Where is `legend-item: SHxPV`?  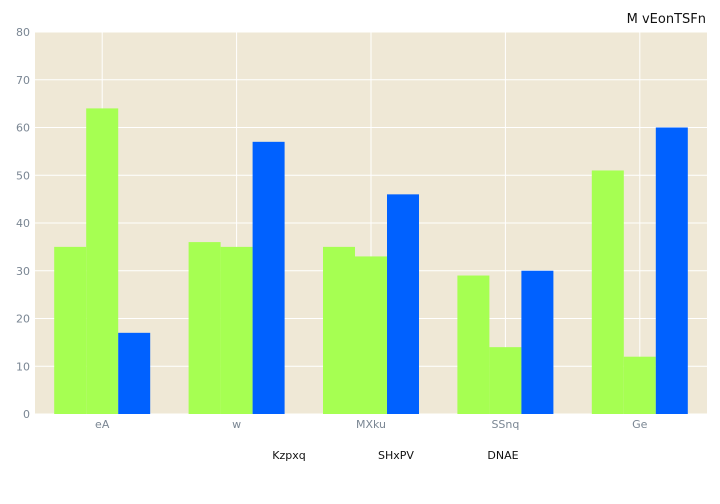 legend-item: SHxPV is located at coordinates (396, 455).